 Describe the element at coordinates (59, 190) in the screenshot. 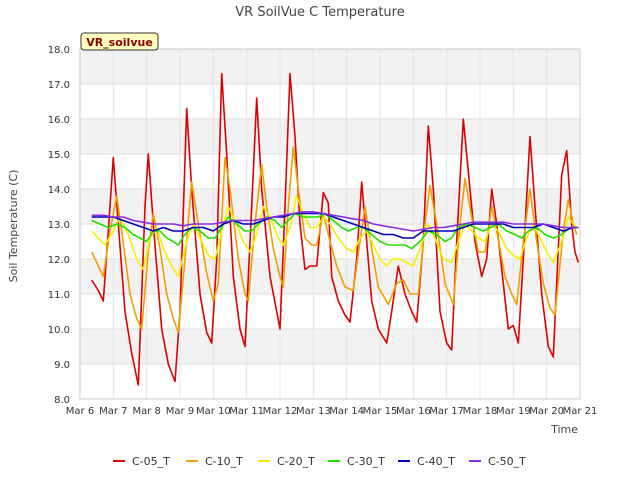

I see `y-tick-label: 14.0` at that location.